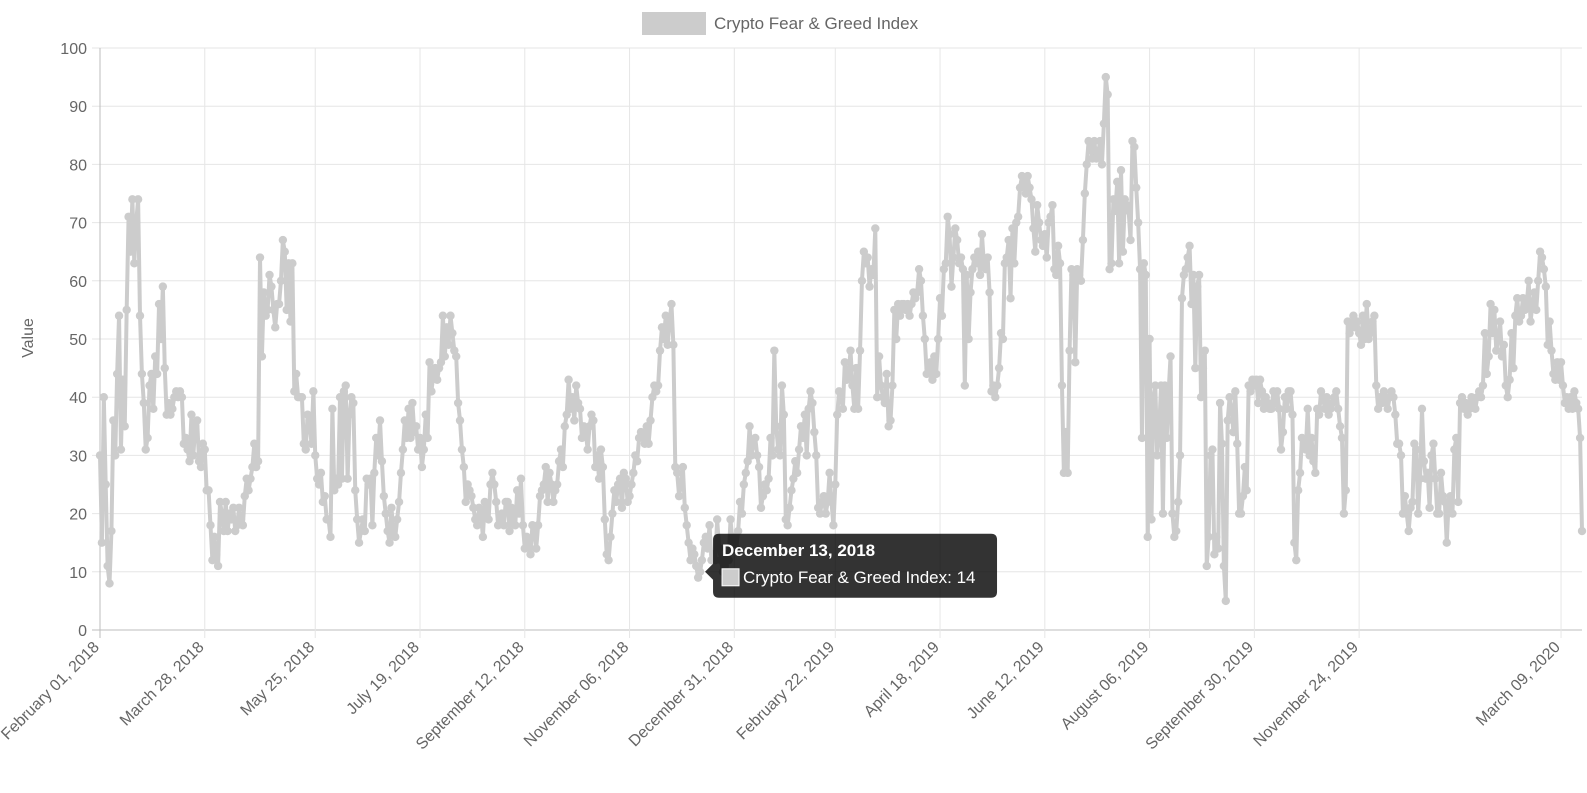 Image resolution: width=1587 pixels, height=793 pixels. Describe the element at coordinates (78, 282) in the screenshot. I see `y-tick-label: 60` at that location.